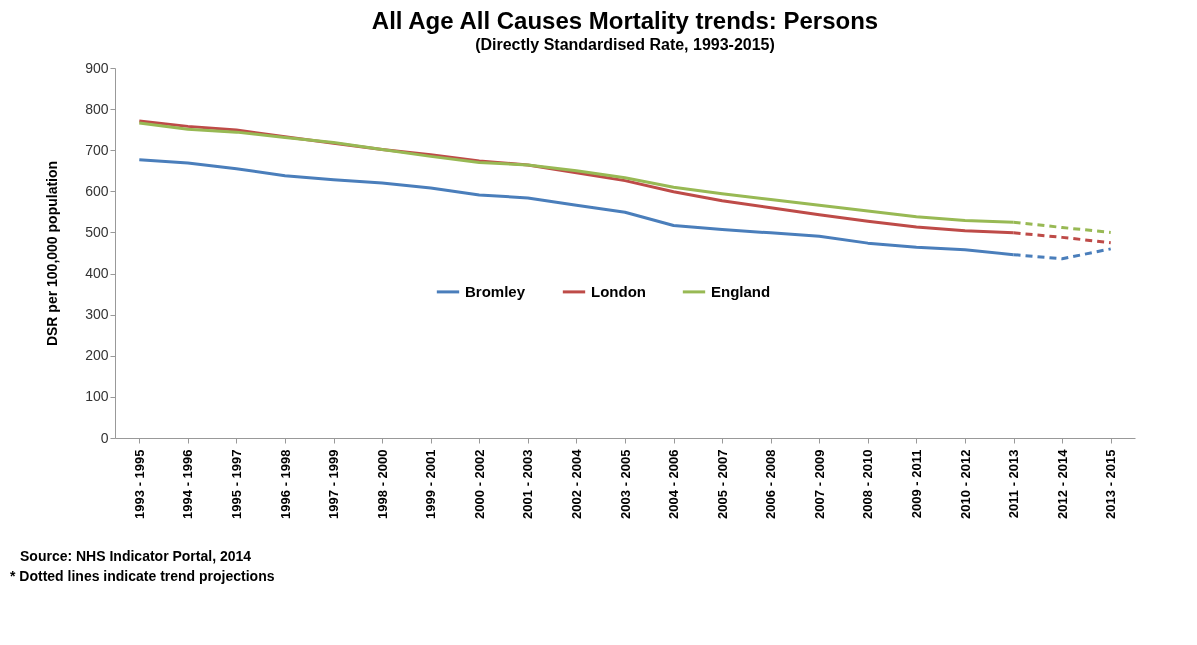 The height and width of the screenshot is (645, 1197). I want to click on x-tick-label: 2011 - 2013, so click(1014, 484).